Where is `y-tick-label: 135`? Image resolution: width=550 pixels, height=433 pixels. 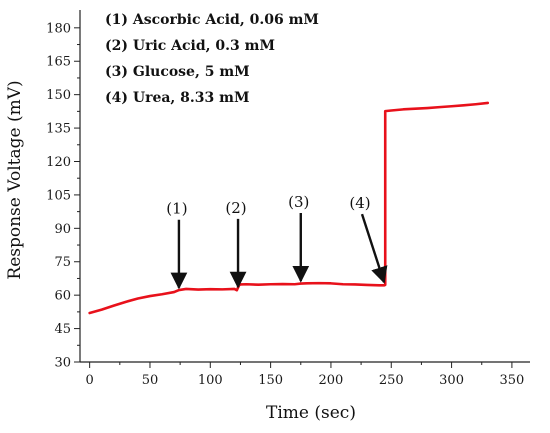
y-tick-label: 135 is located at coordinates (58, 129).